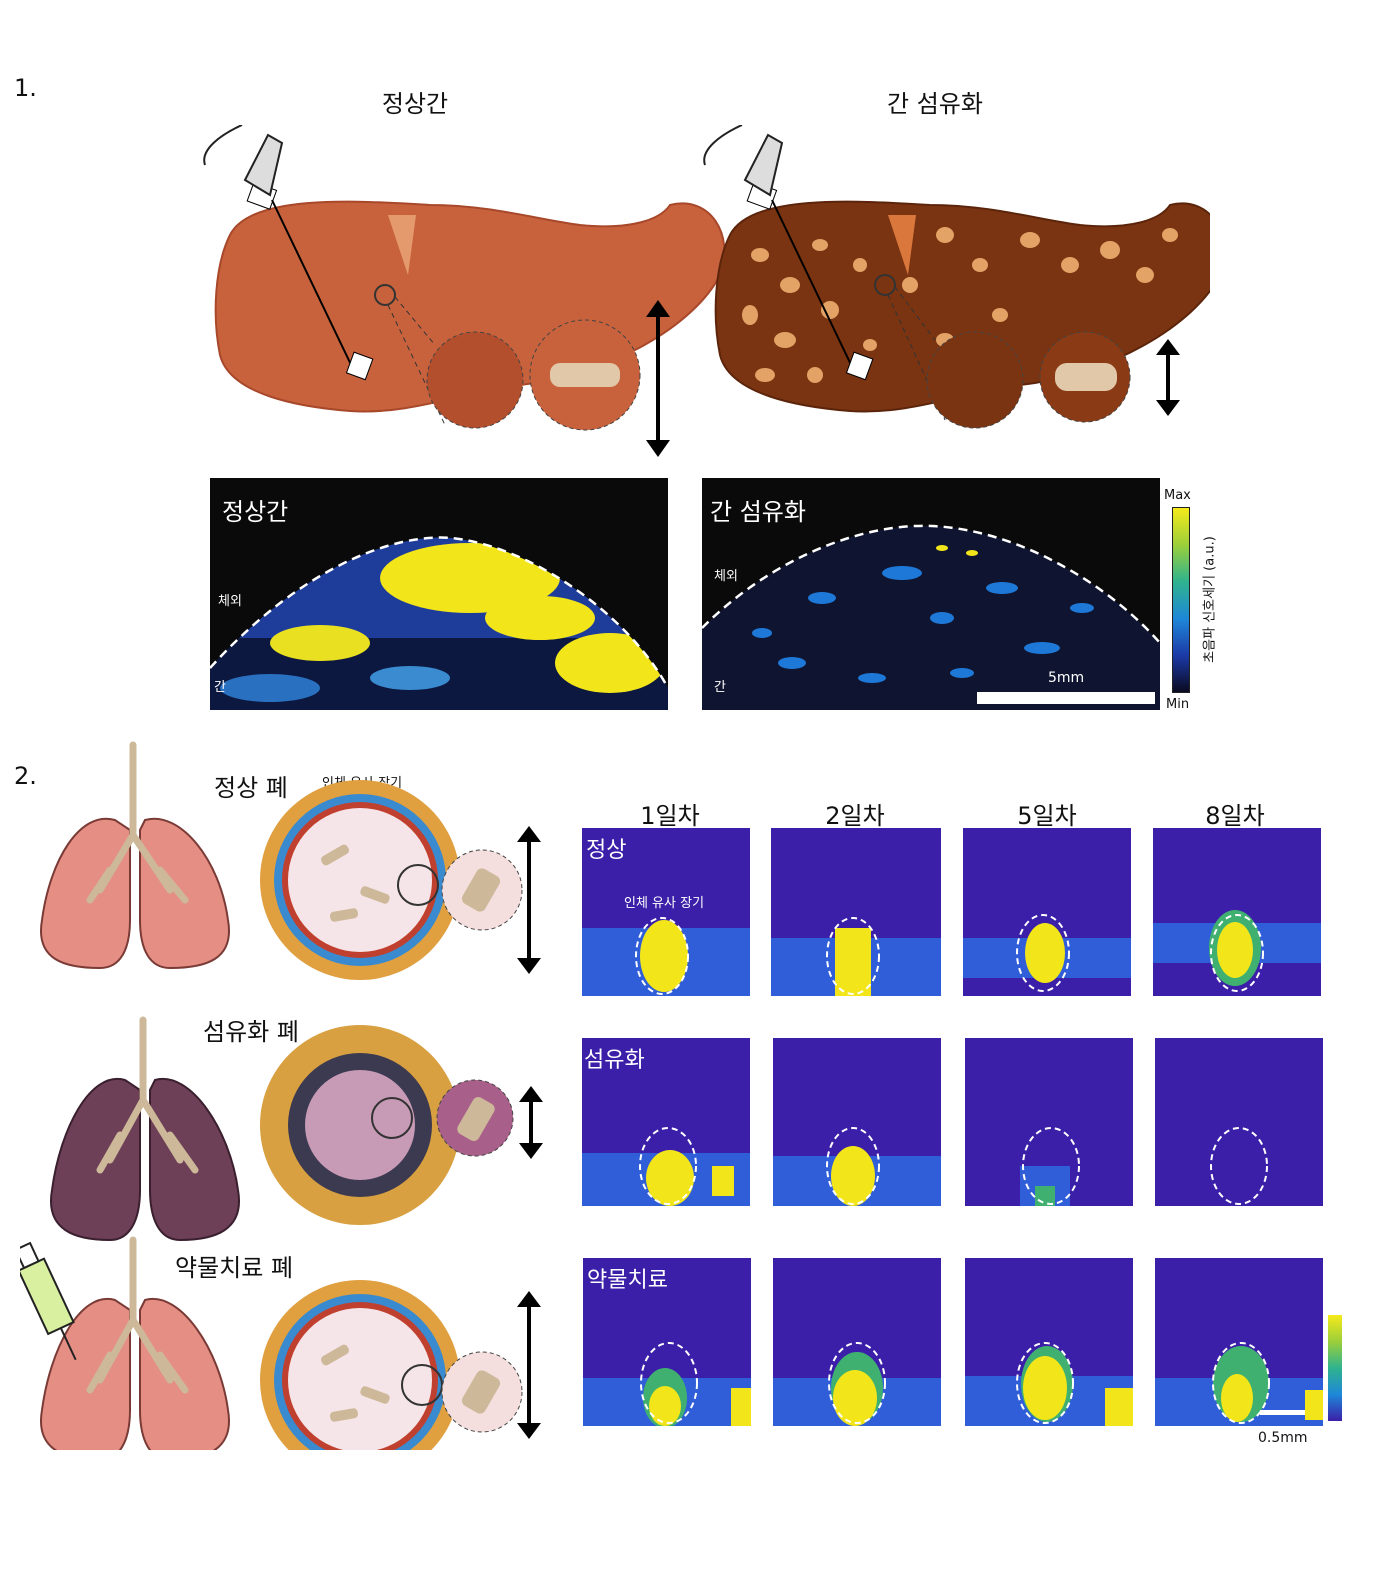  Describe the element at coordinates (614, 1060) in the screenshot. I see `row-label-fibrosis: 섬유화` at that location.